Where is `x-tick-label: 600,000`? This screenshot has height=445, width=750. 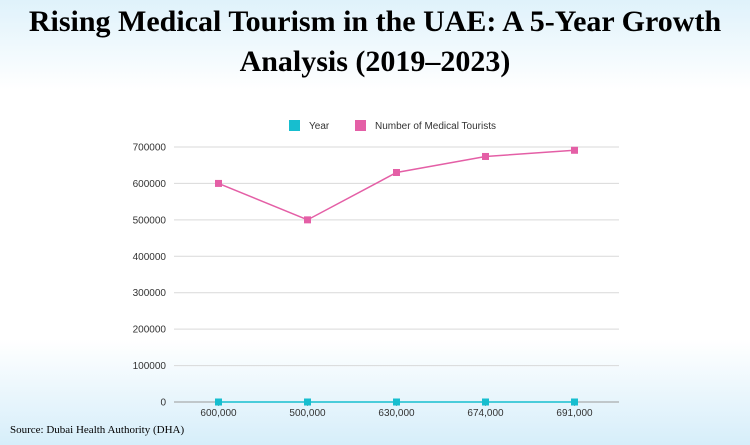
x-tick-label: 600,000 is located at coordinates (218, 413).